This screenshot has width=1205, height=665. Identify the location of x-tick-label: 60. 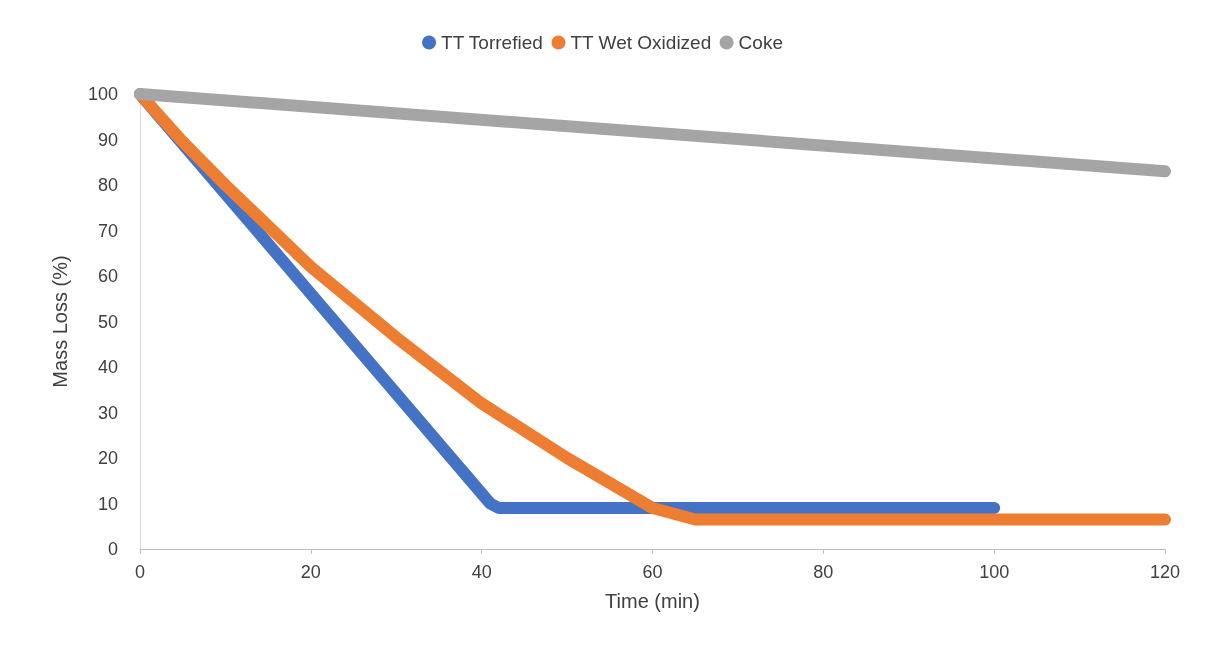
(652, 572).